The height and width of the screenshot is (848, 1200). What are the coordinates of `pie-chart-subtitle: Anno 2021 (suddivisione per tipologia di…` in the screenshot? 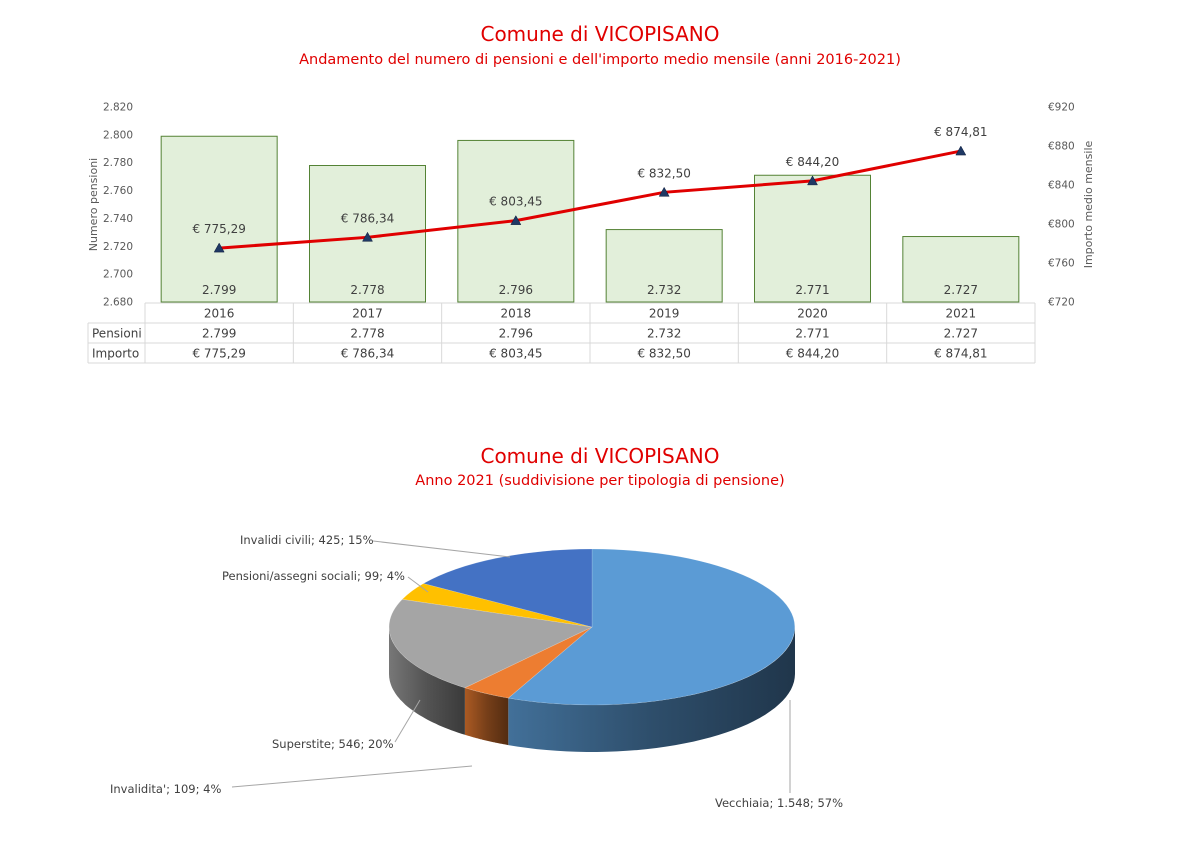 It's located at (600, 481).